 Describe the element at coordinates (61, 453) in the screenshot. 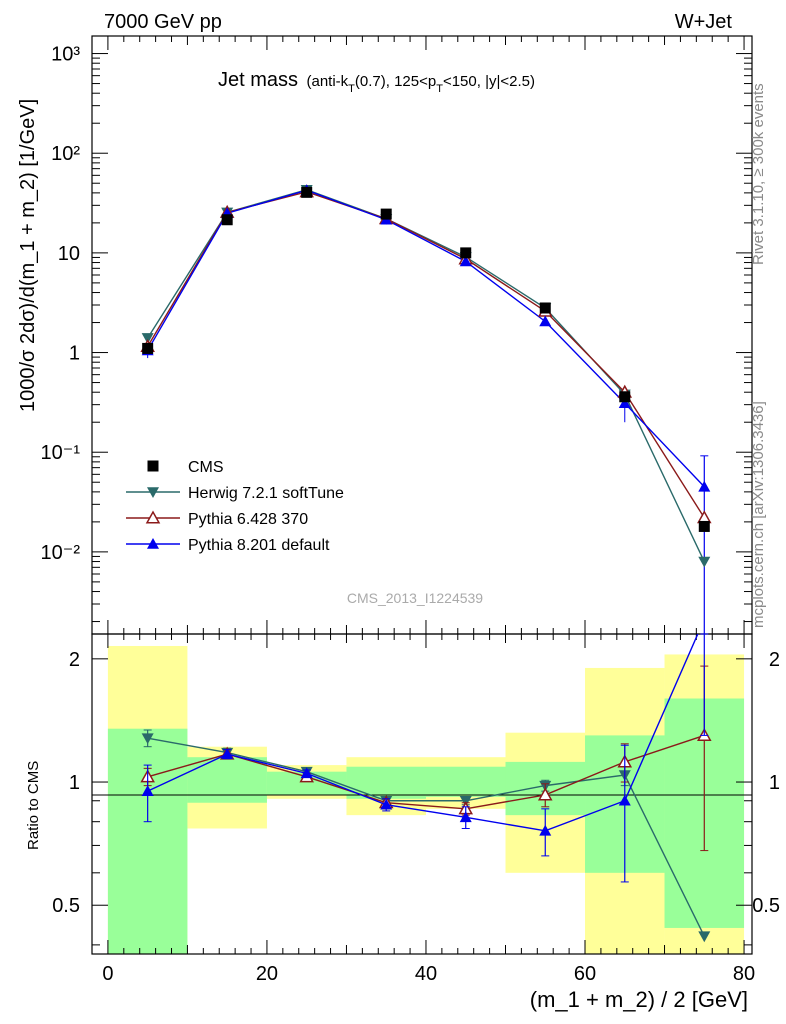

I see `y-tick-label-top: 10⁻¹` at that location.